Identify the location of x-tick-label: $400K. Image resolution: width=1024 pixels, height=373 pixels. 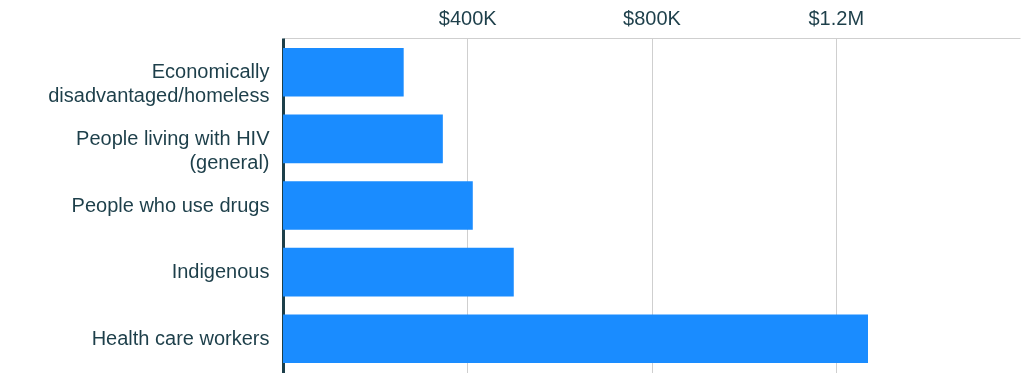
(468, 17).